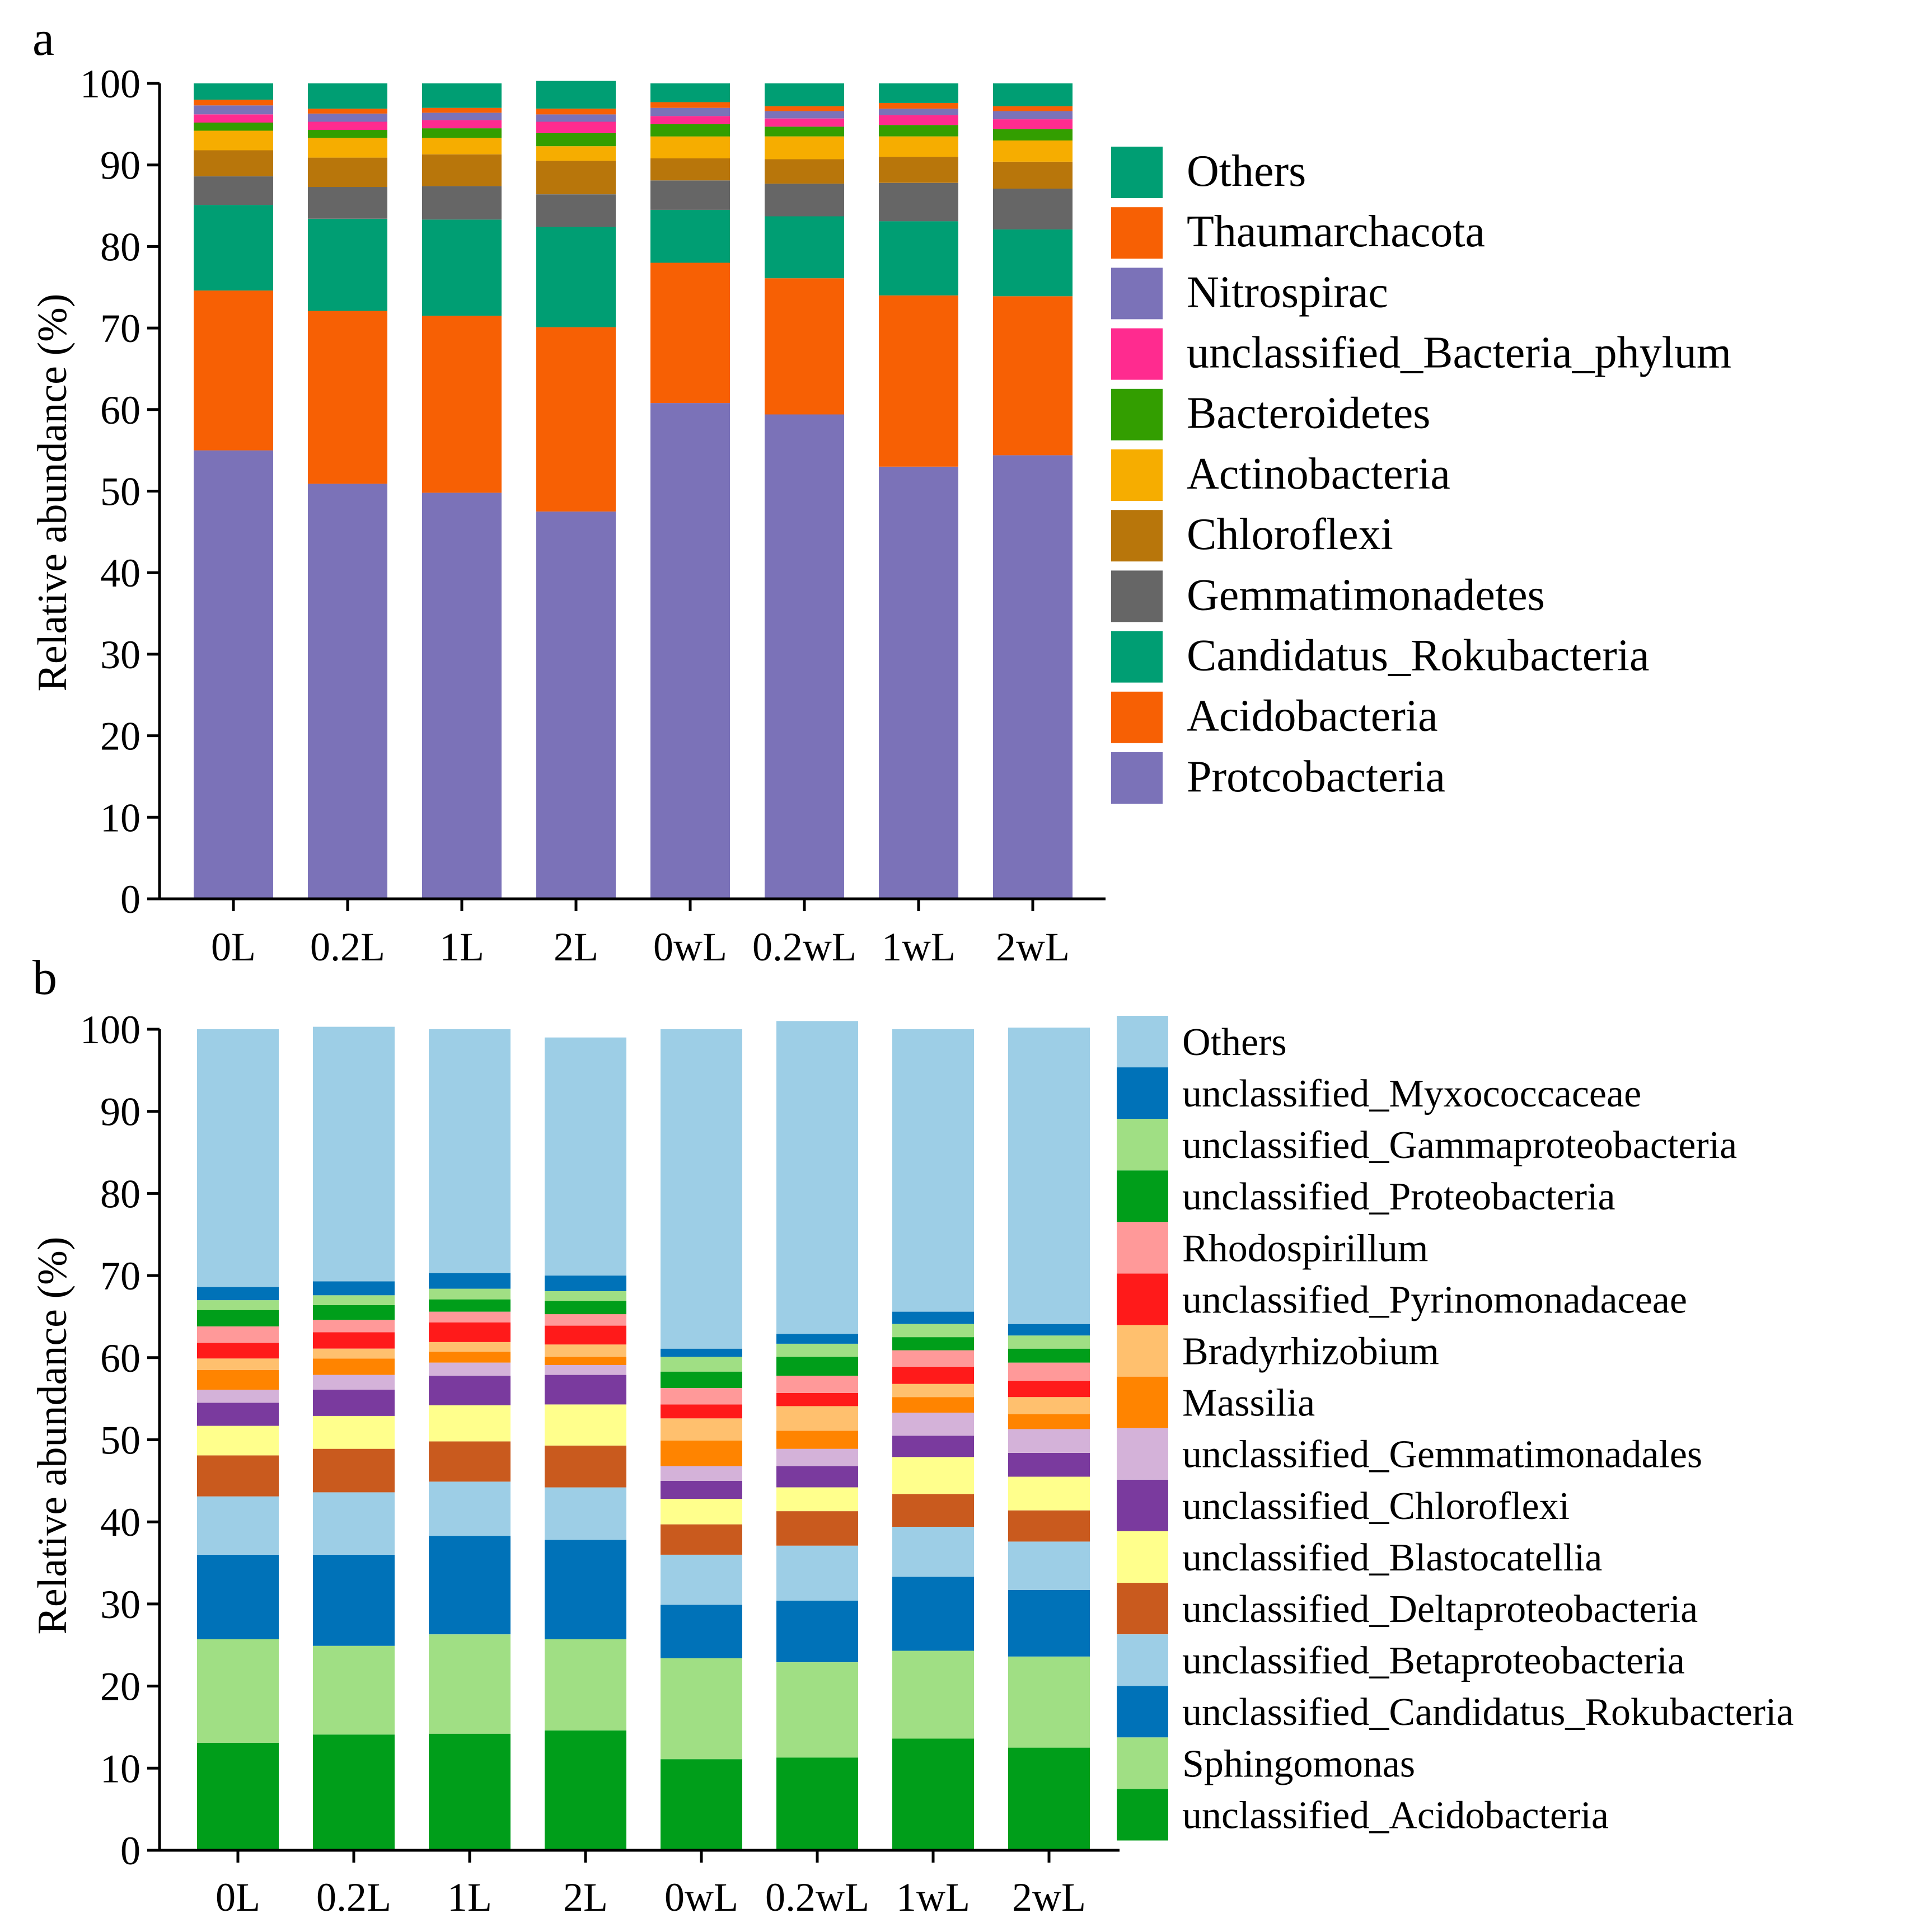 The height and width of the screenshot is (1932, 1920). What do you see at coordinates (238, 1318) in the screenshot?
I see `bar-segment-0L-unclassified_Proteobacteria` at bounding box center [238, 1318].